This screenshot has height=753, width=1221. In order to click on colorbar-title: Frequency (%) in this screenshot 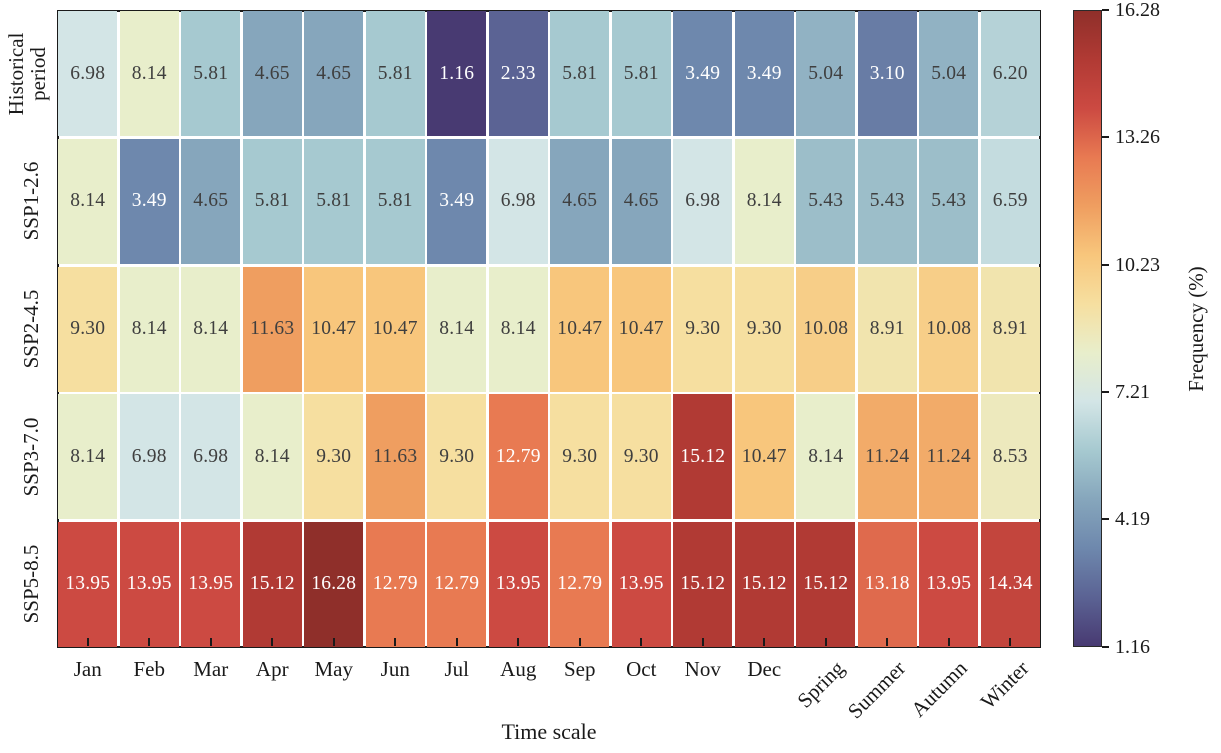, I will do `click(1196, 328)`.